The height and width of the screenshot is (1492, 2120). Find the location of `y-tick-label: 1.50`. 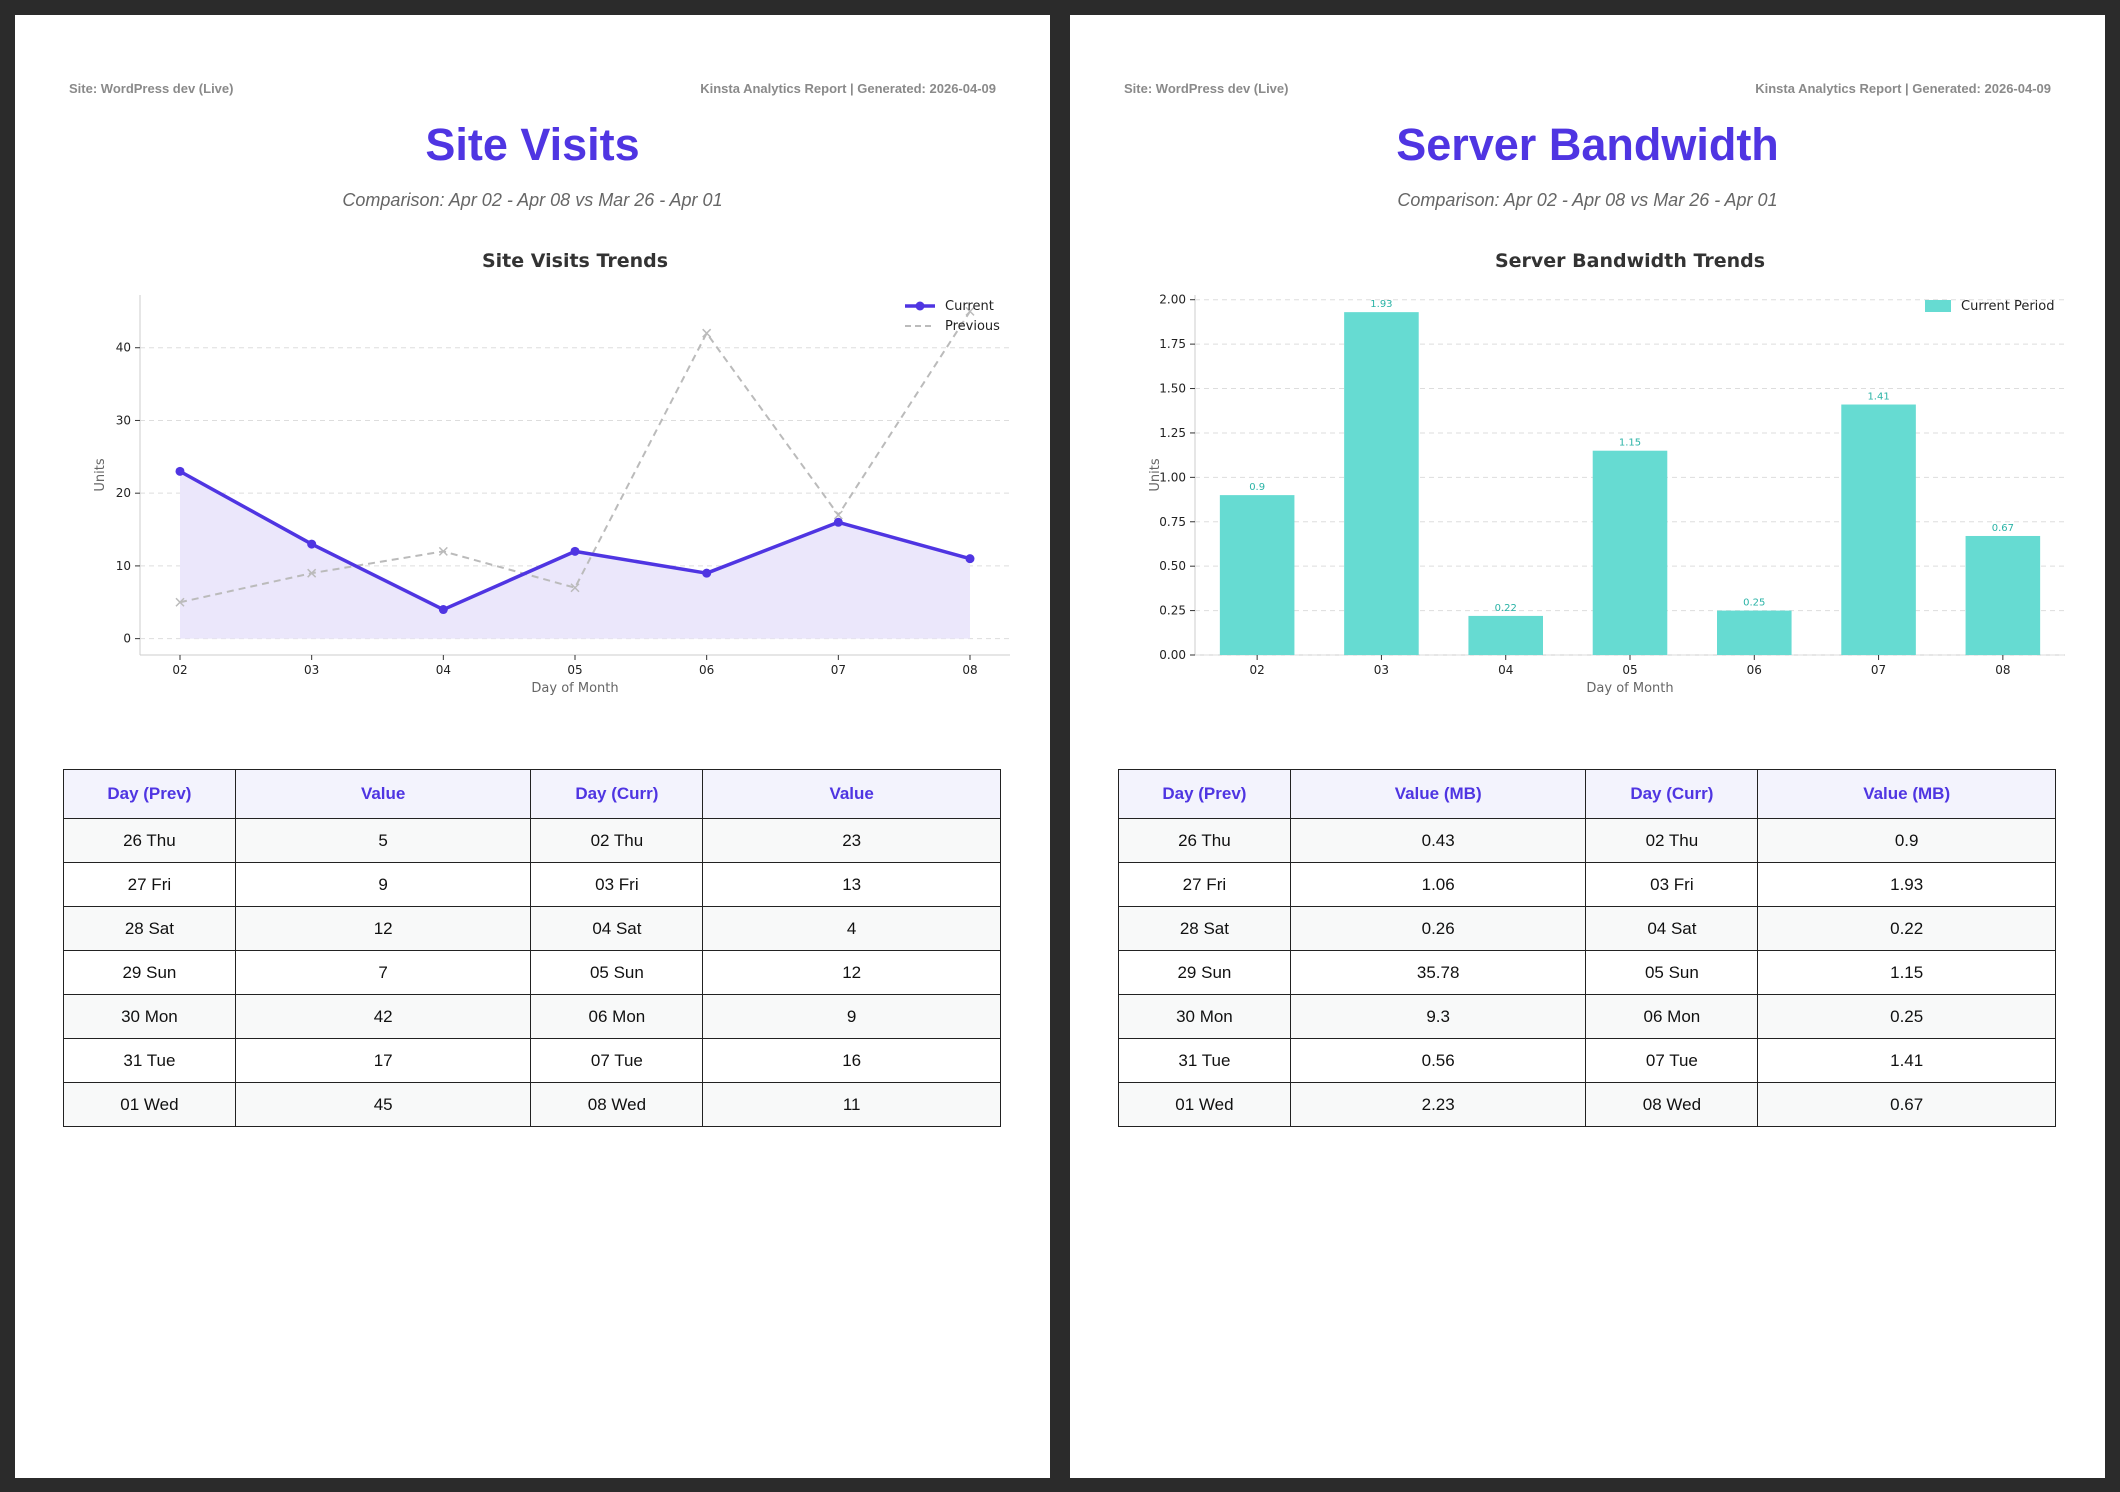

y-tick-label: 1.50 is located at coordinates (1172, 389).